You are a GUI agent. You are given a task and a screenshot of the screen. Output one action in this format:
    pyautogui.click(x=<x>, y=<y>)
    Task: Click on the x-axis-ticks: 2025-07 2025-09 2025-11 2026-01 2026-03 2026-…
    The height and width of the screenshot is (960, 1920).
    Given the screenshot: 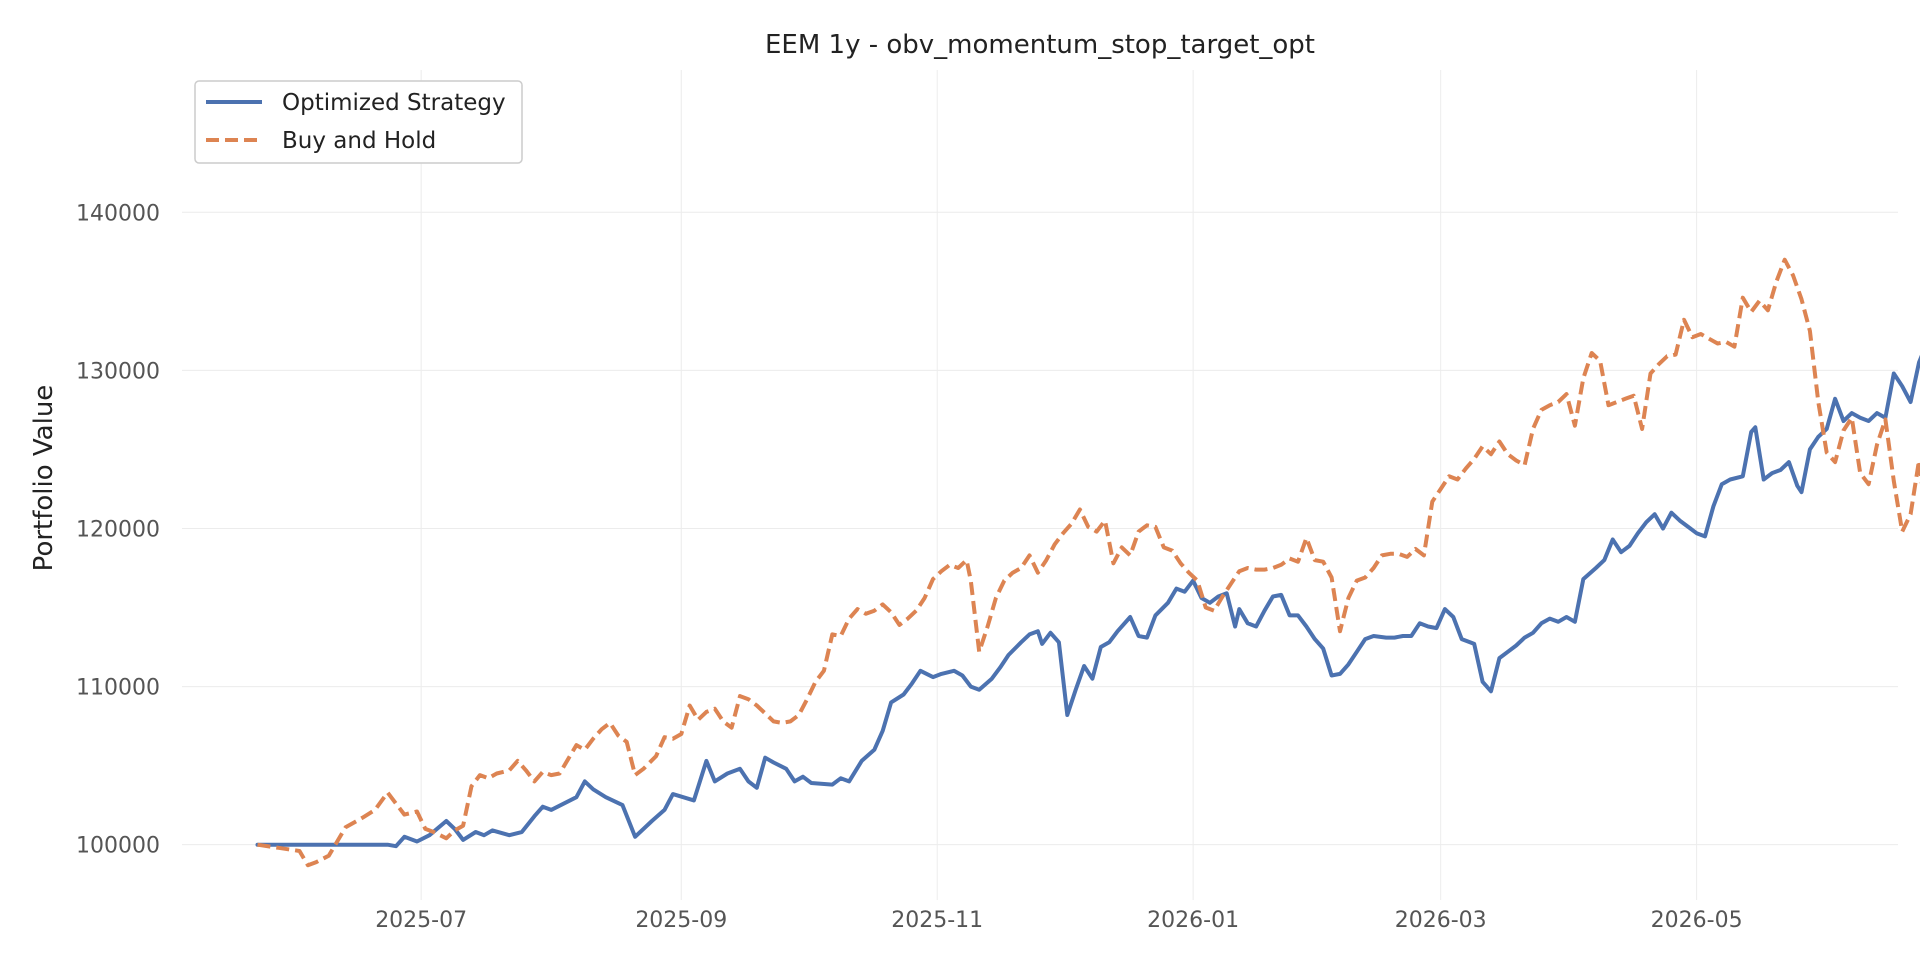 What is the action you would take?
    pyautogui.click(x=1058, y=920)
    